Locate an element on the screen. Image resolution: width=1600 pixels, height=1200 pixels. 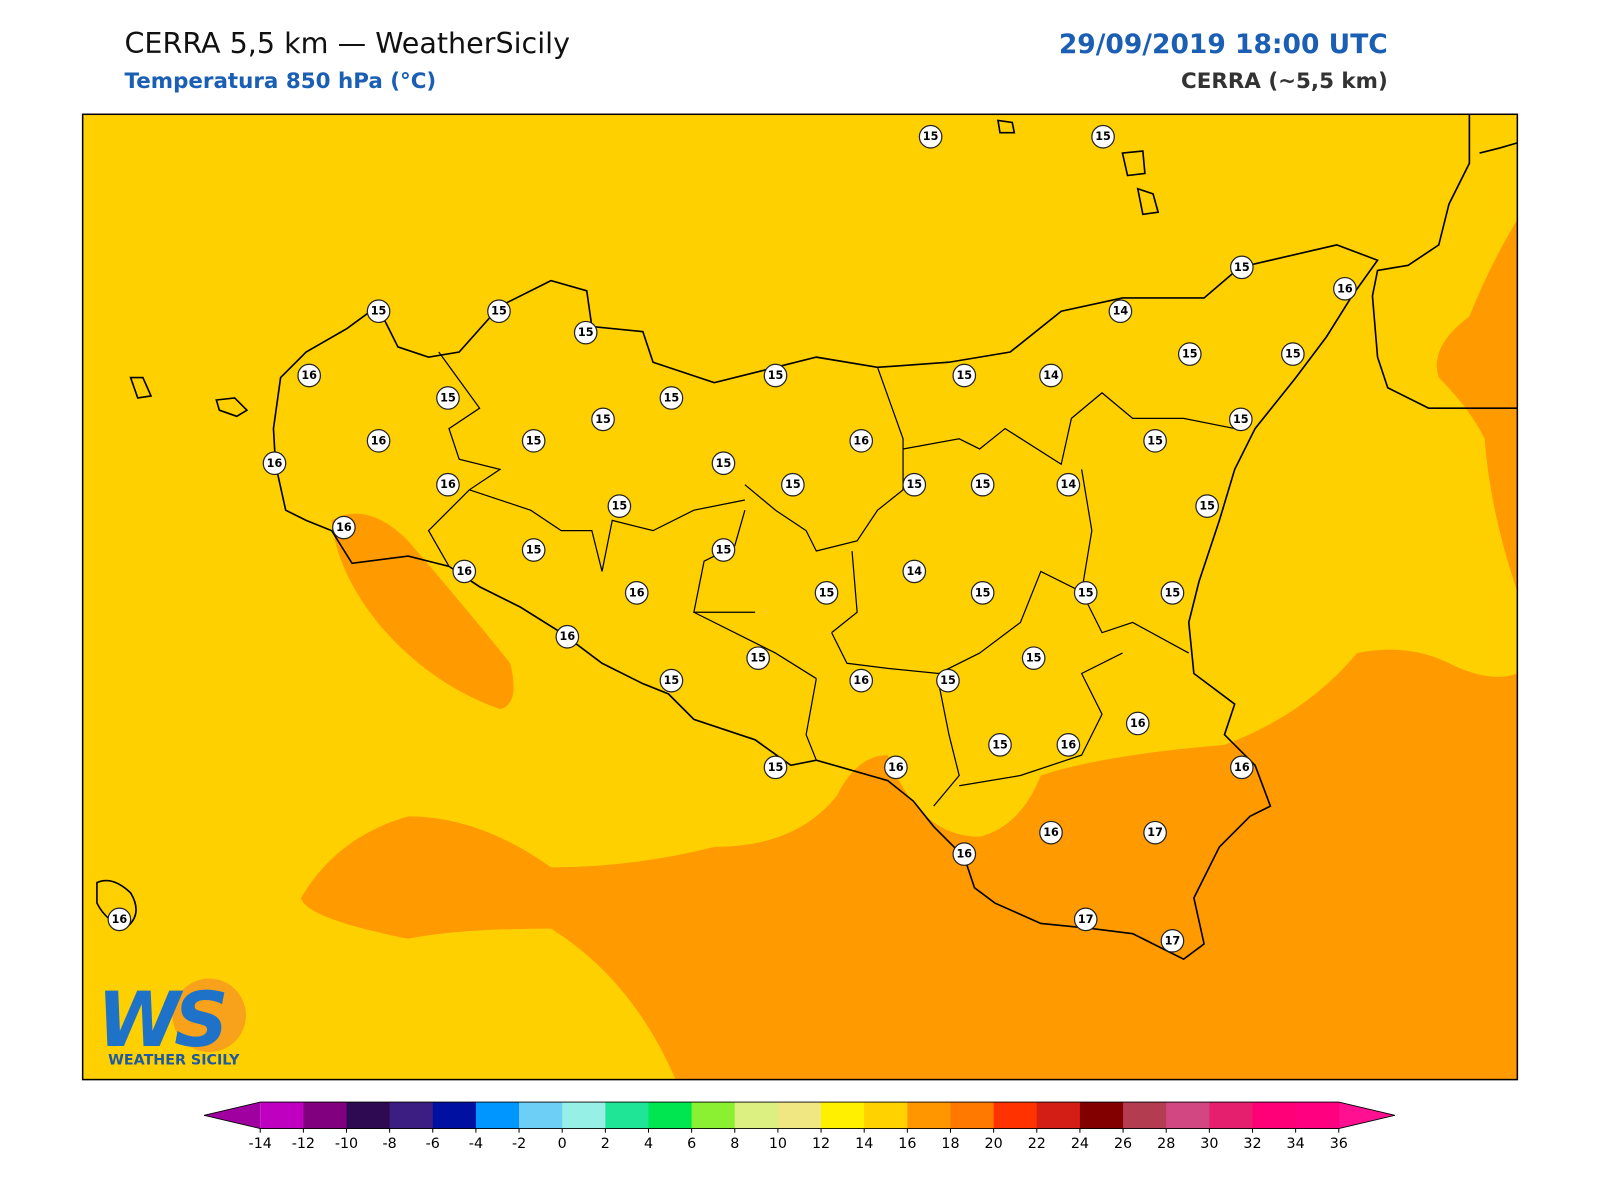
model-label: CERRA (~5,5 km) is located at coordinates (1284, 81).